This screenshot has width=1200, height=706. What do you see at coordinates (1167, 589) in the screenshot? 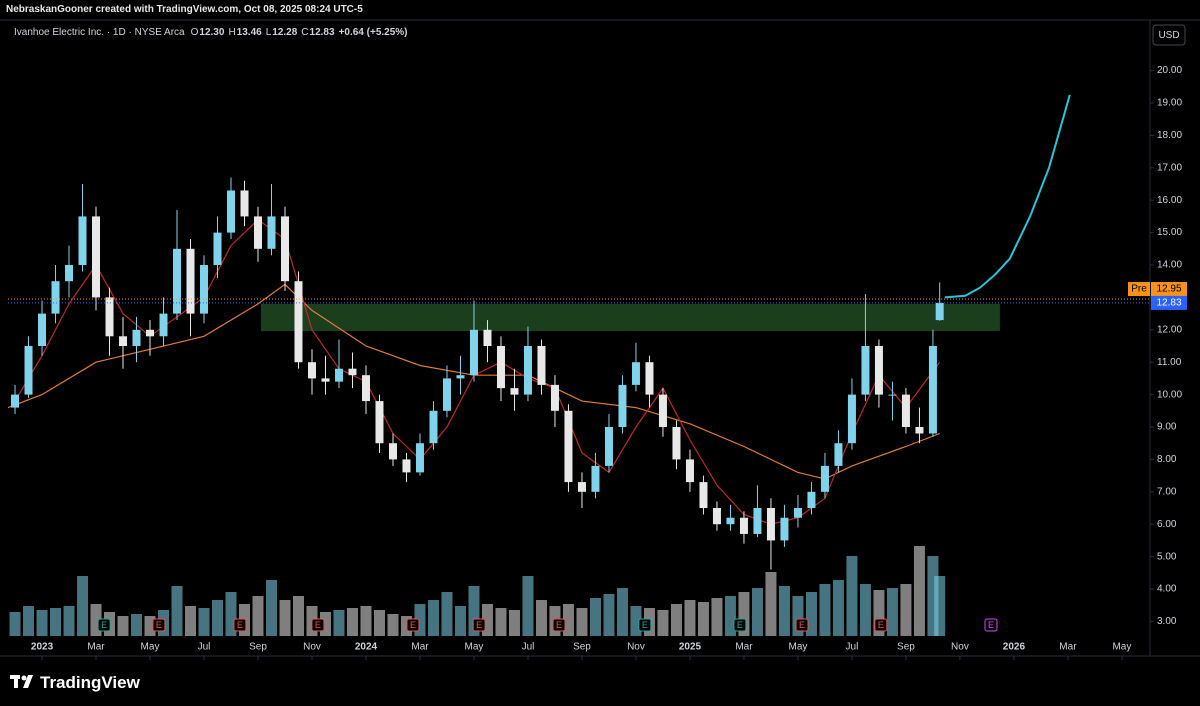
I see `y-tick-label: 4.00` at bounding box center [1167, 589].